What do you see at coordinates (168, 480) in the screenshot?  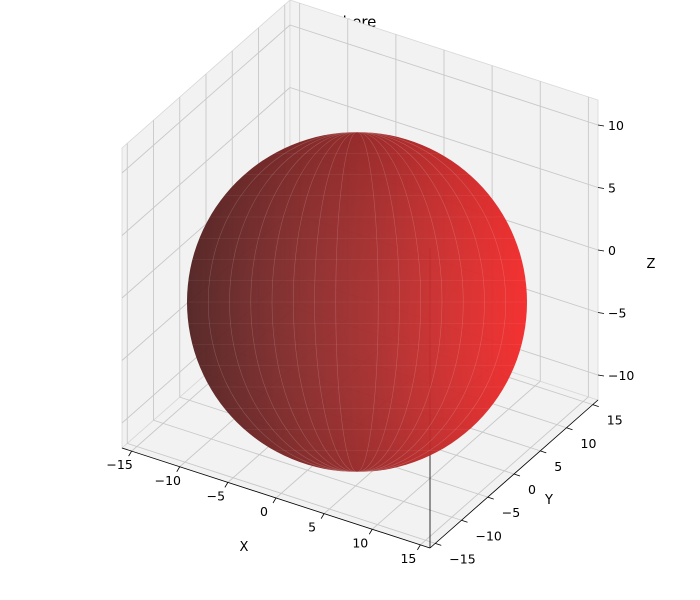 I see `x-tick-label: −10` at bounding box center [168, 480].